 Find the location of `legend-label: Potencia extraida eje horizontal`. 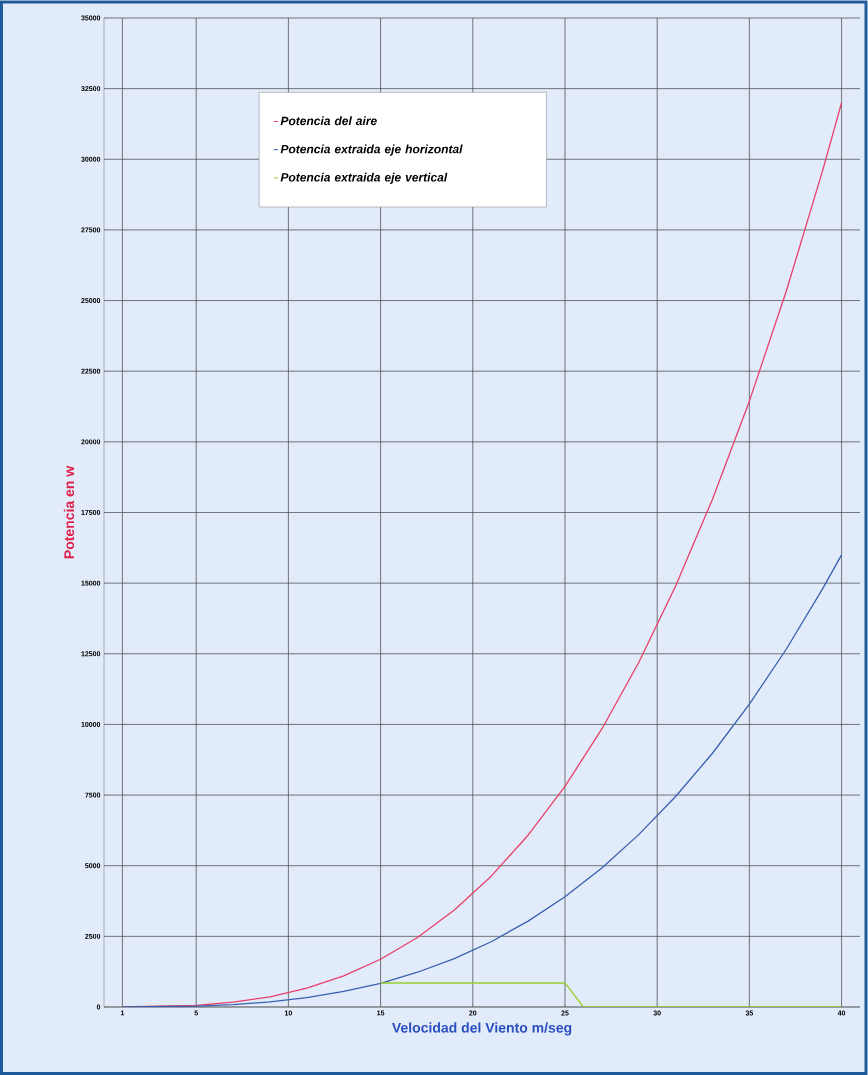

legend-label: Potencia extraida eje horizontal is located at coordinates (371, 150).